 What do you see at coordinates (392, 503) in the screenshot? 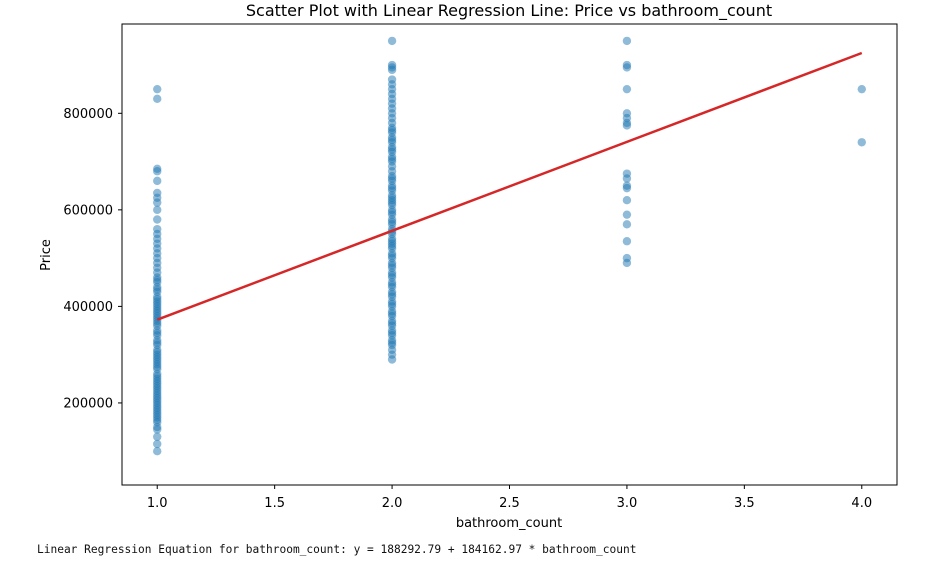
I see `x-tick-label: 2.0` at bounding box center [392, 503].